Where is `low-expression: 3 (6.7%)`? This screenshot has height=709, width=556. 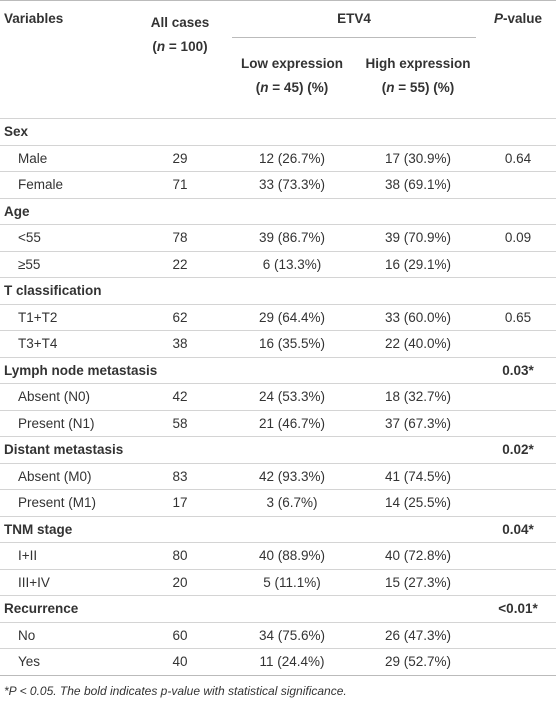 low-expression: 3 (6.7%) is located at coordinates (292, 503).